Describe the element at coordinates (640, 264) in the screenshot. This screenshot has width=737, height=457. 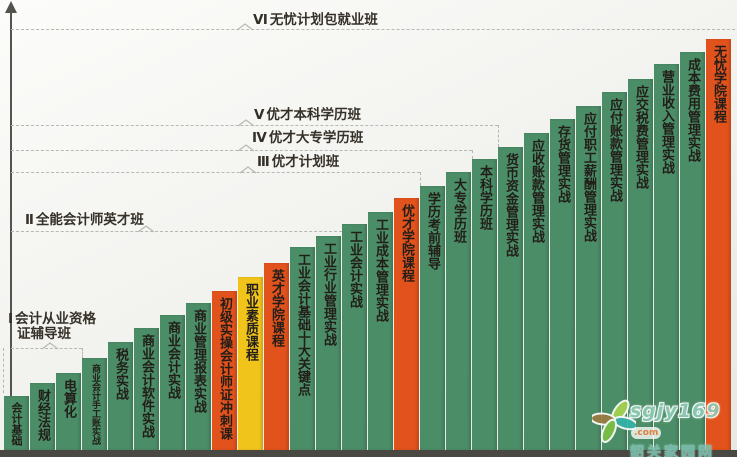
I see `course-bar: 应交税费管理实战` at that location.